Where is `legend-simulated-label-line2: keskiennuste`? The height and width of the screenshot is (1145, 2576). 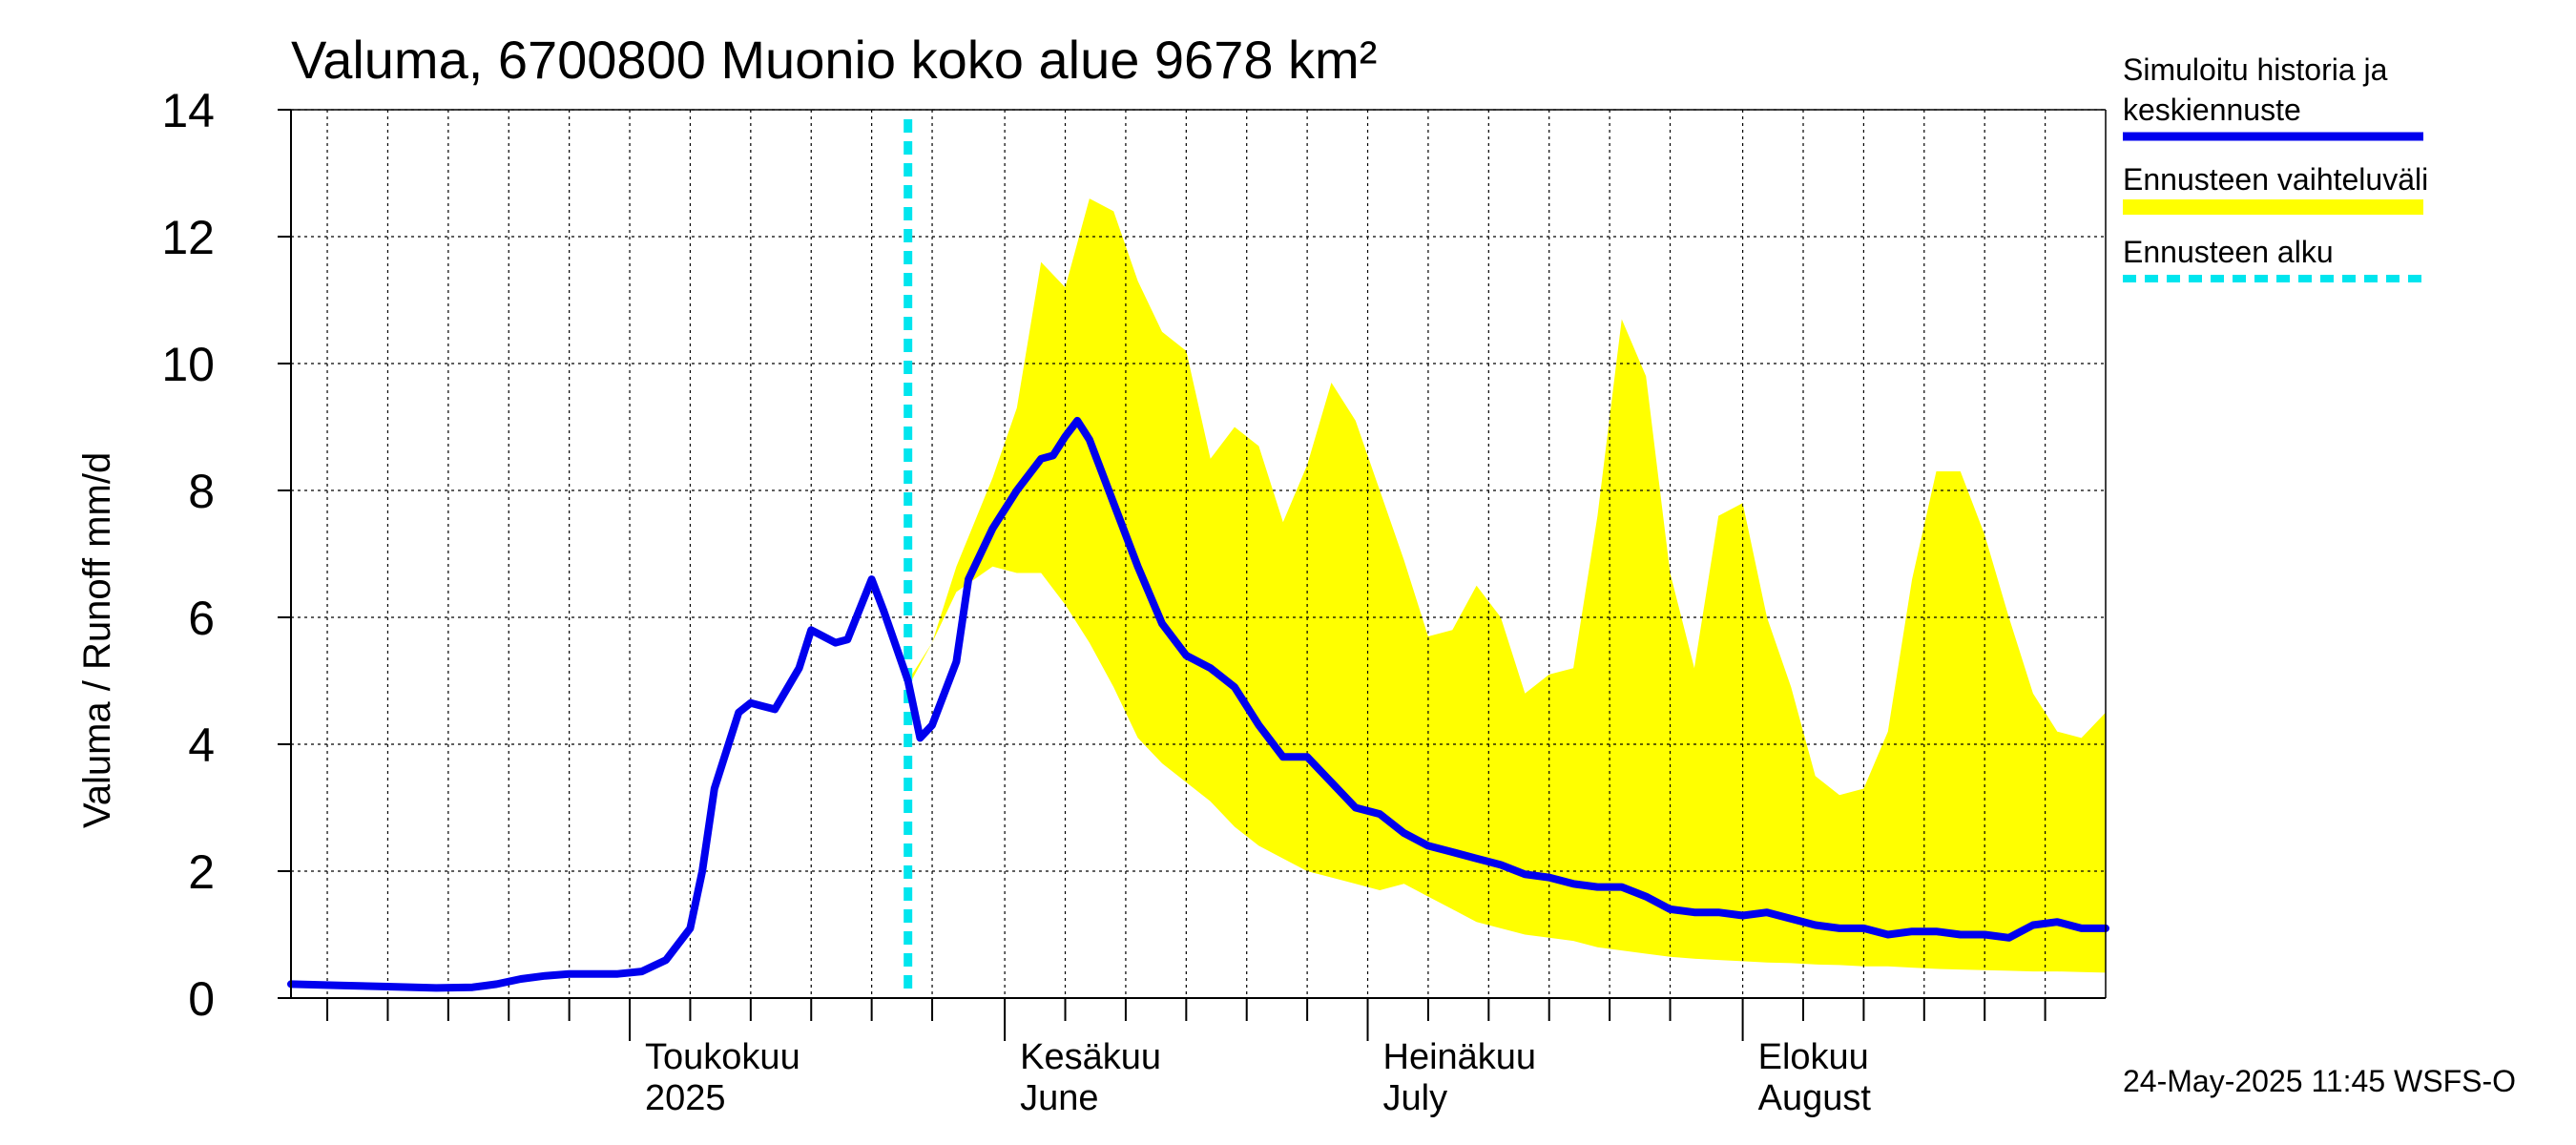 legend-simulated-label-line2: keskiennuste is located at coordinates (2212, 110).